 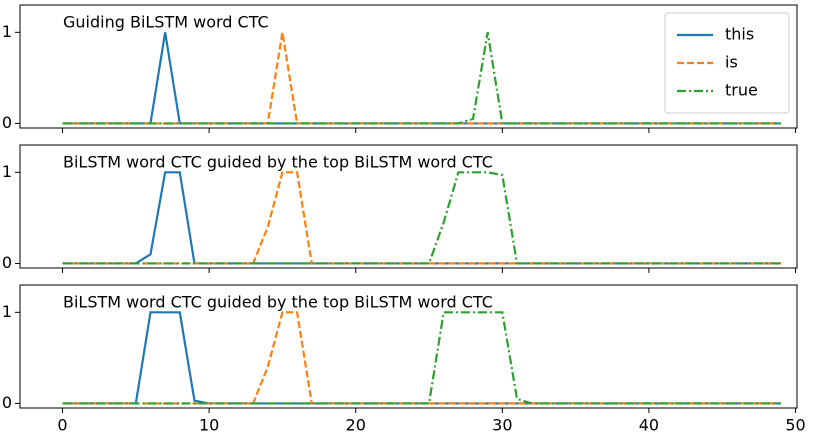 What do you see at coordinates (209, 425) in the screenshot?
I see `x-tick-label: 10` at bounding box center [209, 425].